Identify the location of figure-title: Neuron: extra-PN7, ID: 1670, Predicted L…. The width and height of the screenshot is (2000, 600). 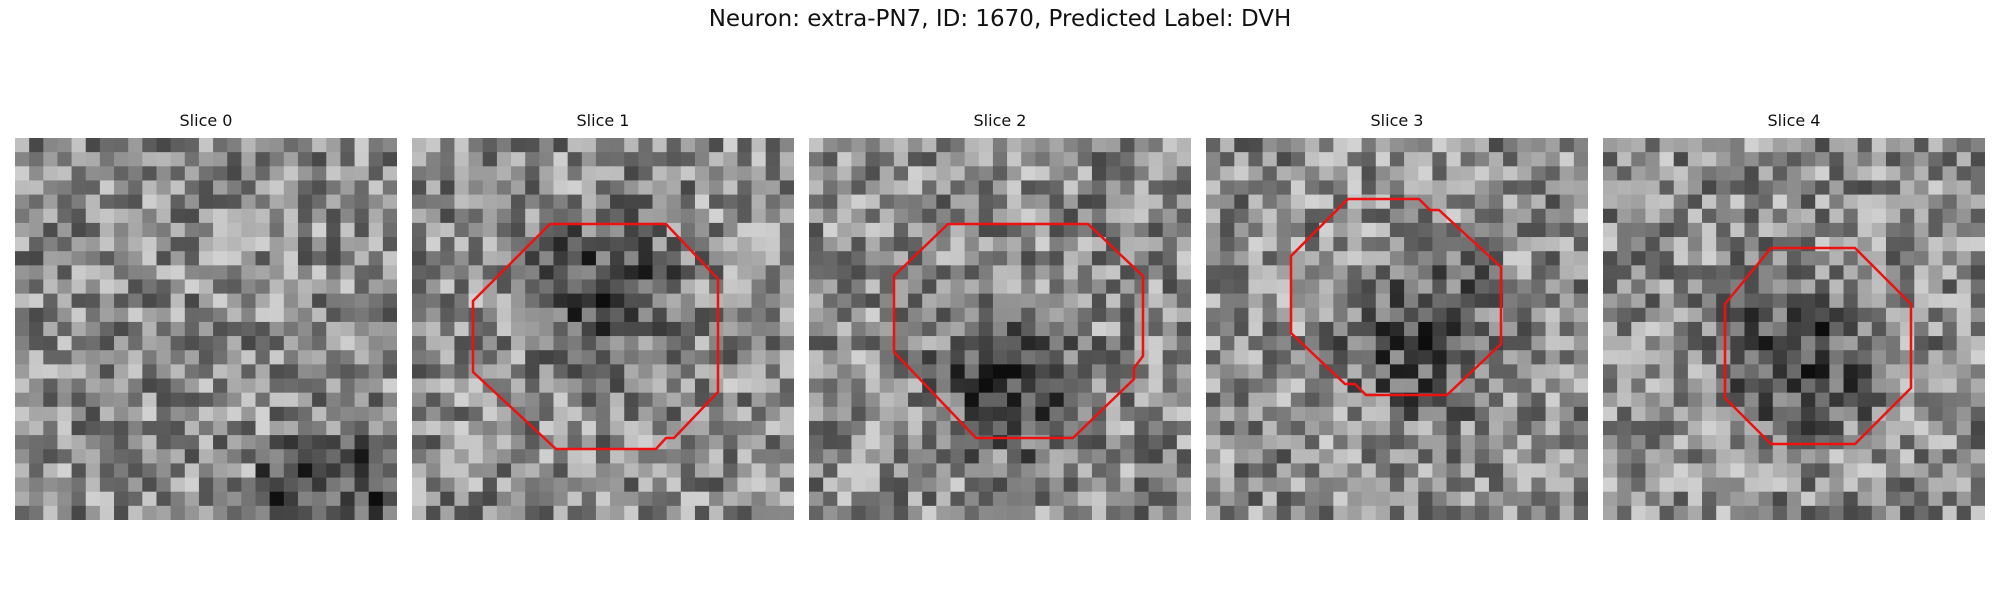
(1000, 19).